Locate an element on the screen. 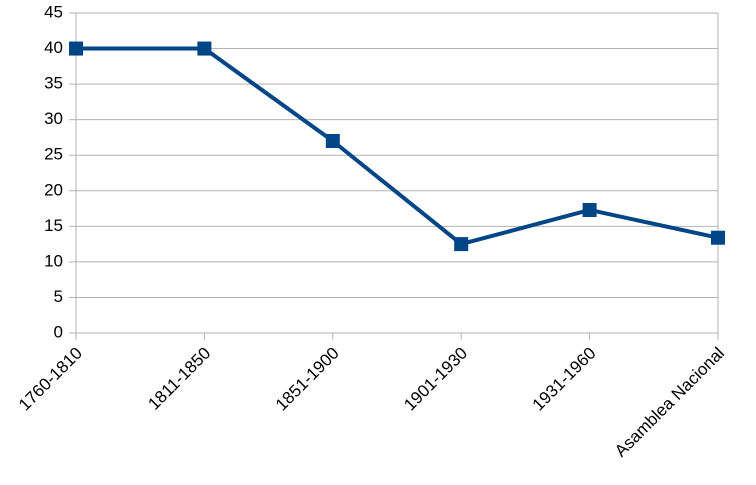 The image size is (756, 485). y-tick-label: 0 is located at coordinates (58, 331).